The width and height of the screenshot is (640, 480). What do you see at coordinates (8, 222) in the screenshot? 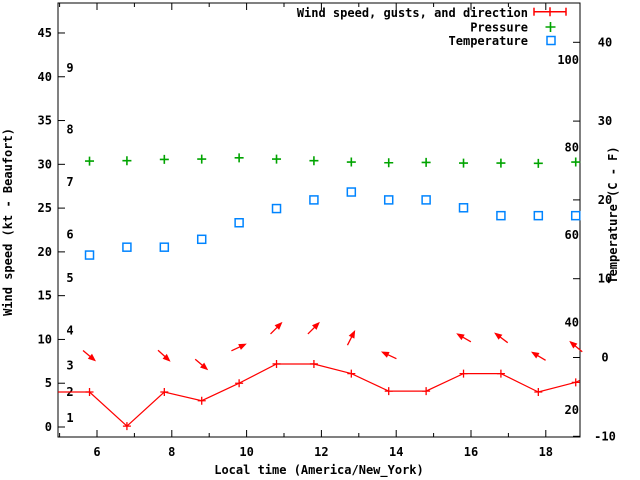
I see `wind-speed-axis-title: Wind speed (kt - Beaufort)` at bounding box center [8, 222].